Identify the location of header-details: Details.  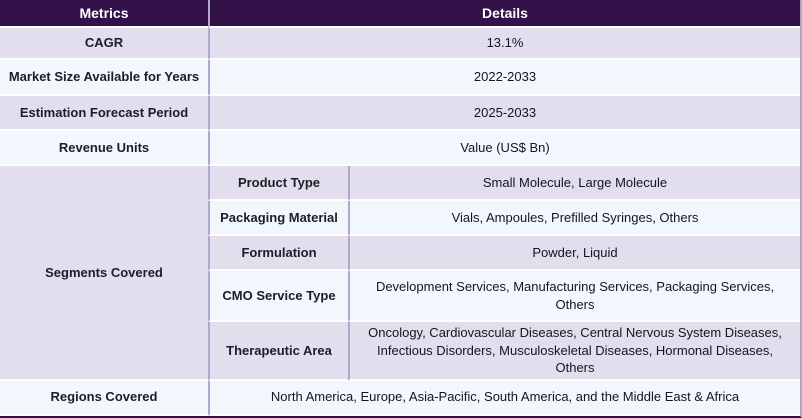
(504, 14).